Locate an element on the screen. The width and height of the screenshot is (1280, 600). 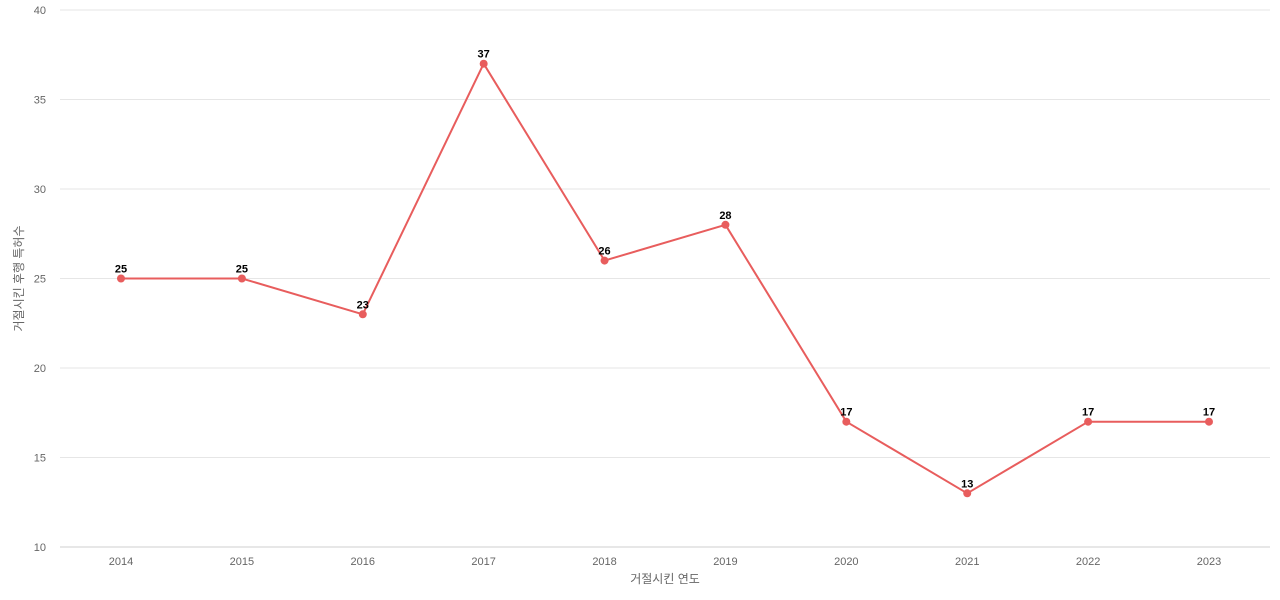
data-label-2014: 25 is located at coordinates (121, 270).